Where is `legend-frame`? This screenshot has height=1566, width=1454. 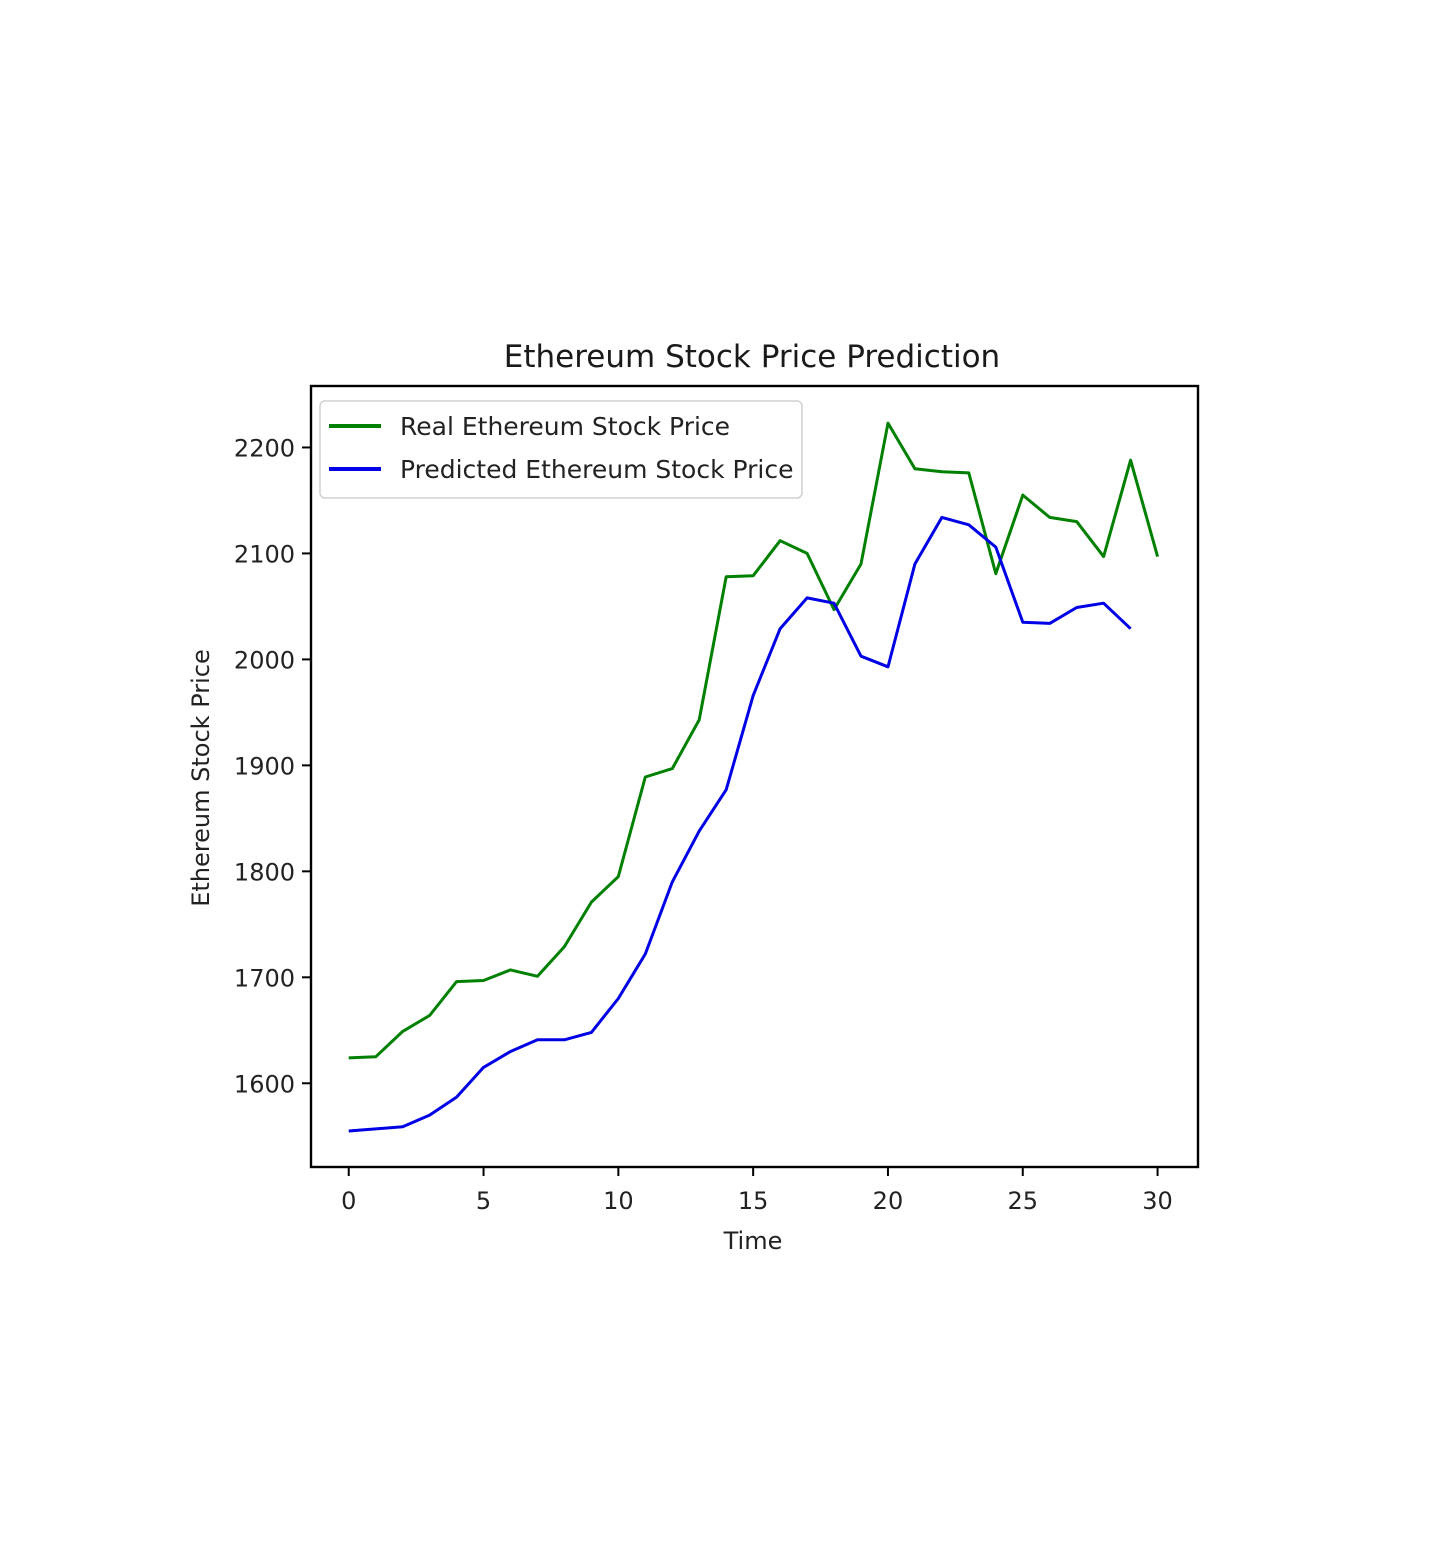 legend-frame is located at coordinates (561, 449).